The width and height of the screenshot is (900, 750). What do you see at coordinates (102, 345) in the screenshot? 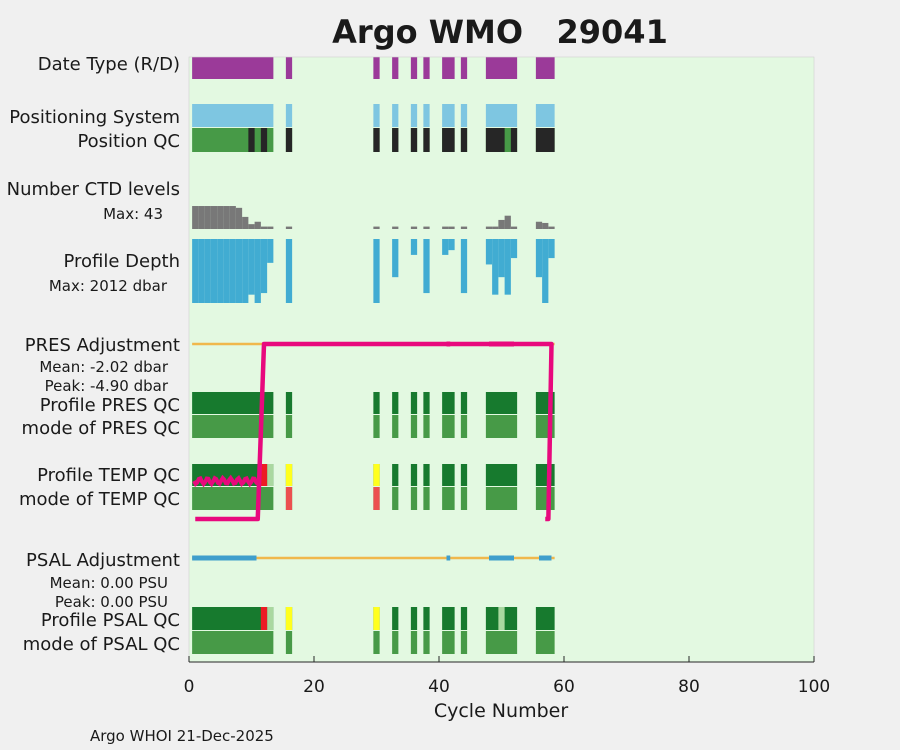
I see `row-label-pres-adj: PRES Adjustment` at bounding box center [102, 345].